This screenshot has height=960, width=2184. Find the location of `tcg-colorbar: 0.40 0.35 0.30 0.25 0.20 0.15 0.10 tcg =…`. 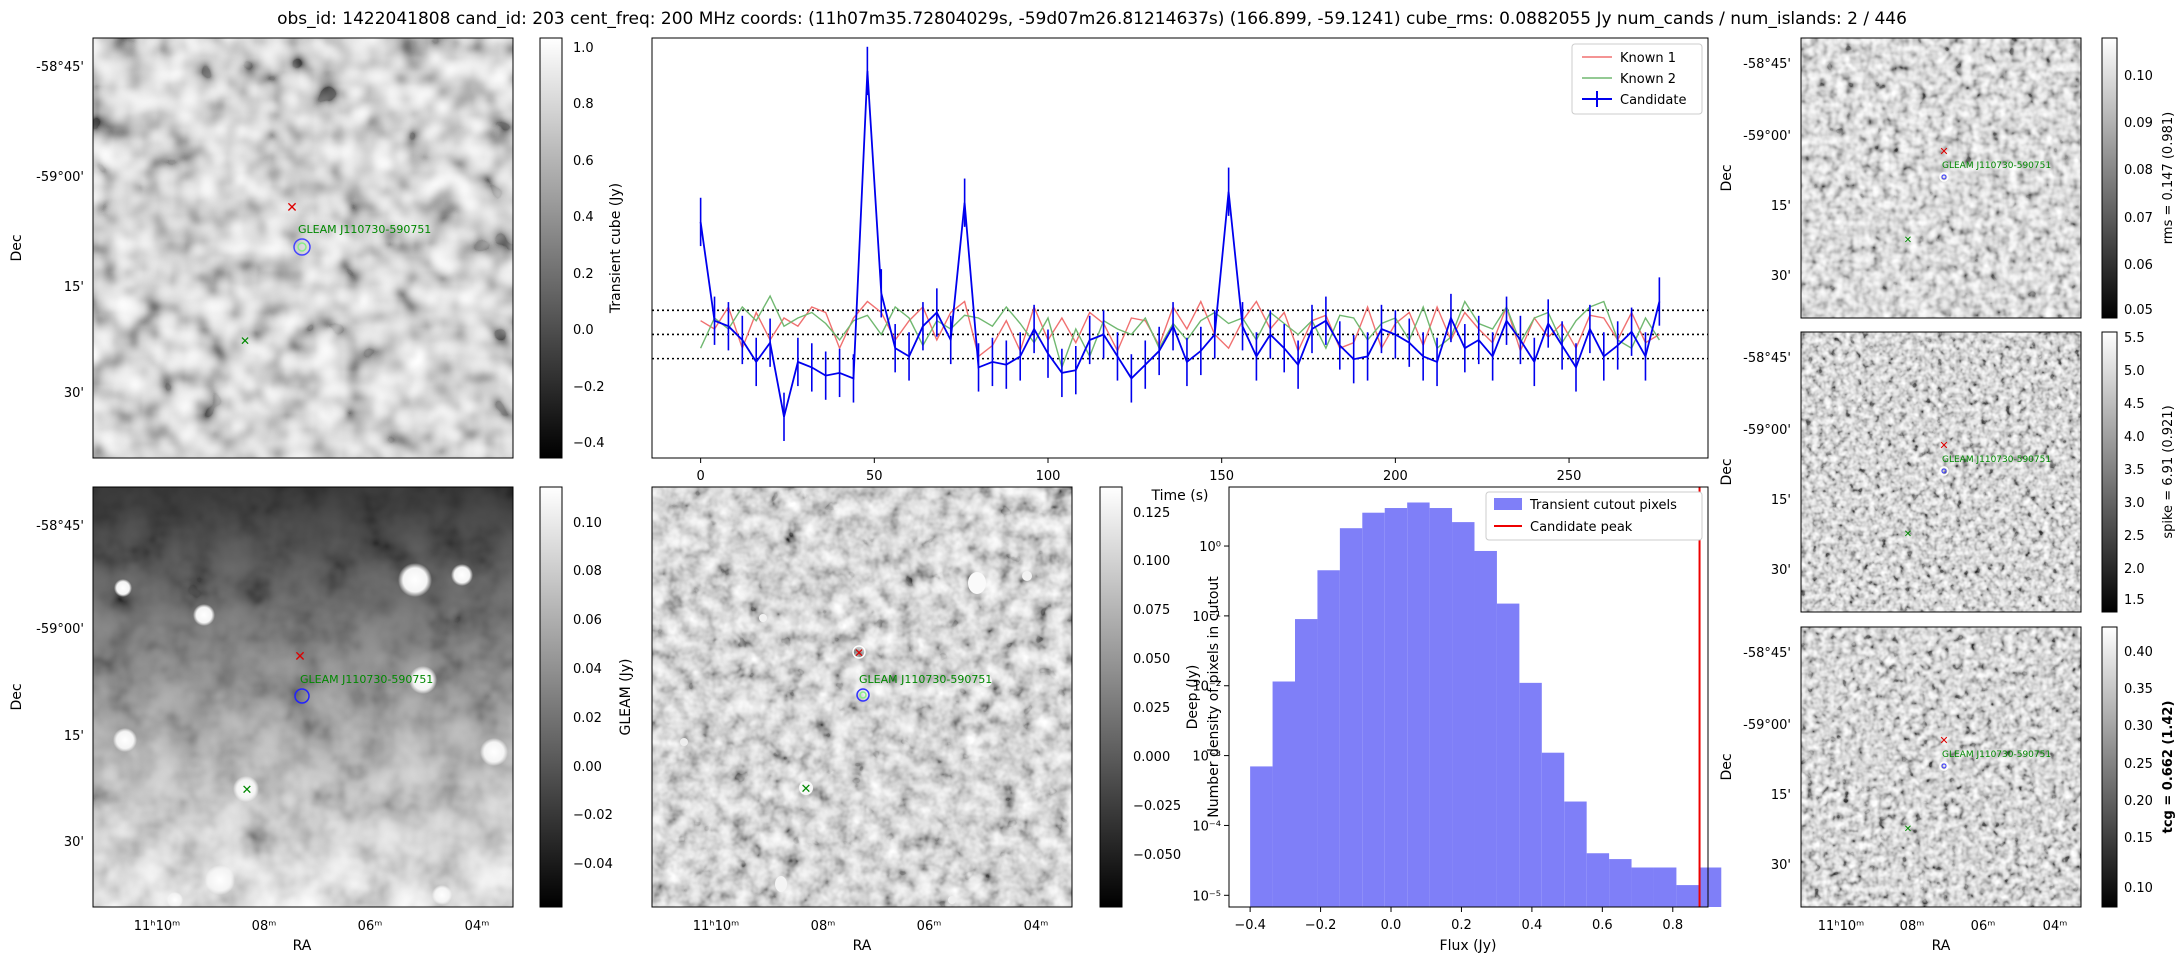

tcg-colorbar: 0.40 0.35 0.30 0.25 0.20 0.15 0.10 tcg =… is located at coordinates (2138, 767).